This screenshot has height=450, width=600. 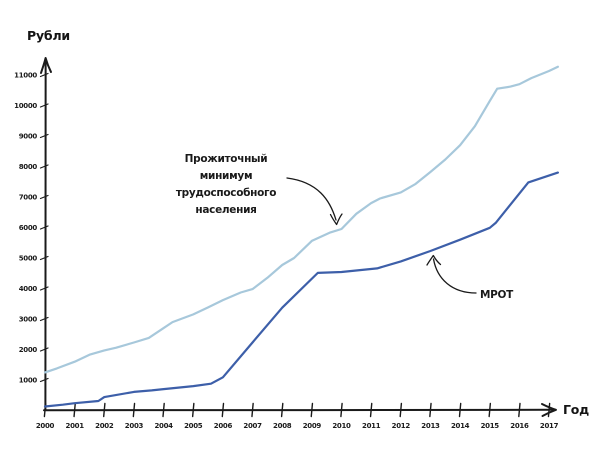 What do you see at coordinates (225, 210) in the screenshot?
I see `pm-annotation-label-line4: населения` at bounding box center [225, 210].